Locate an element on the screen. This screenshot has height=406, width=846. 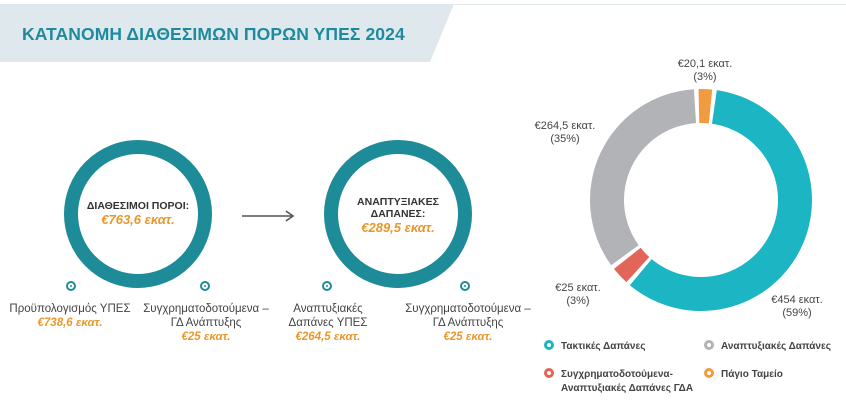
slice-label-fixed-fund: €20,1 εκατ. (3%) is located at coordinates (705, 71).